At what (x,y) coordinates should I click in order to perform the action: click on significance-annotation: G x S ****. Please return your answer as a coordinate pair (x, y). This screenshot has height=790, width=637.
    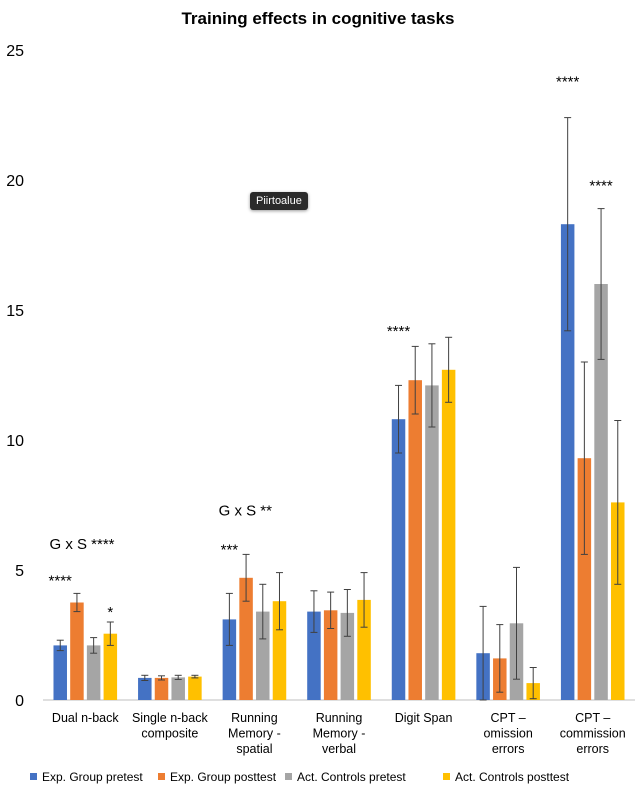
    Looking at the image, I should click on (81, 544).